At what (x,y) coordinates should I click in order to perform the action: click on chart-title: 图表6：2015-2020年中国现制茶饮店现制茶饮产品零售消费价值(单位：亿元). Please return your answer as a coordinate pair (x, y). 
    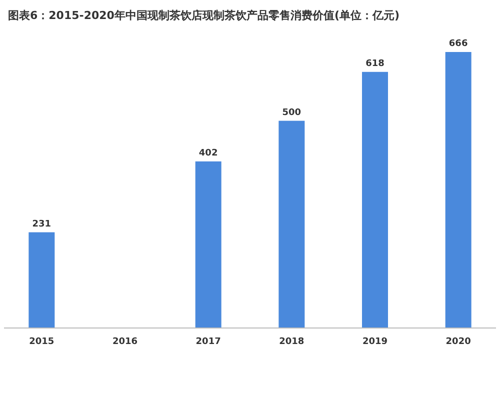
    Looking at the image, I should click on (204, 15).